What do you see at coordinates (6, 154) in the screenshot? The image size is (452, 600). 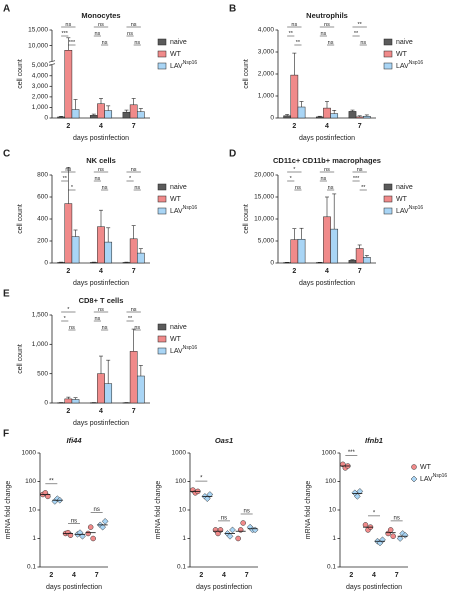 I see `panel-letter: C` at bounding box center [6, 154].